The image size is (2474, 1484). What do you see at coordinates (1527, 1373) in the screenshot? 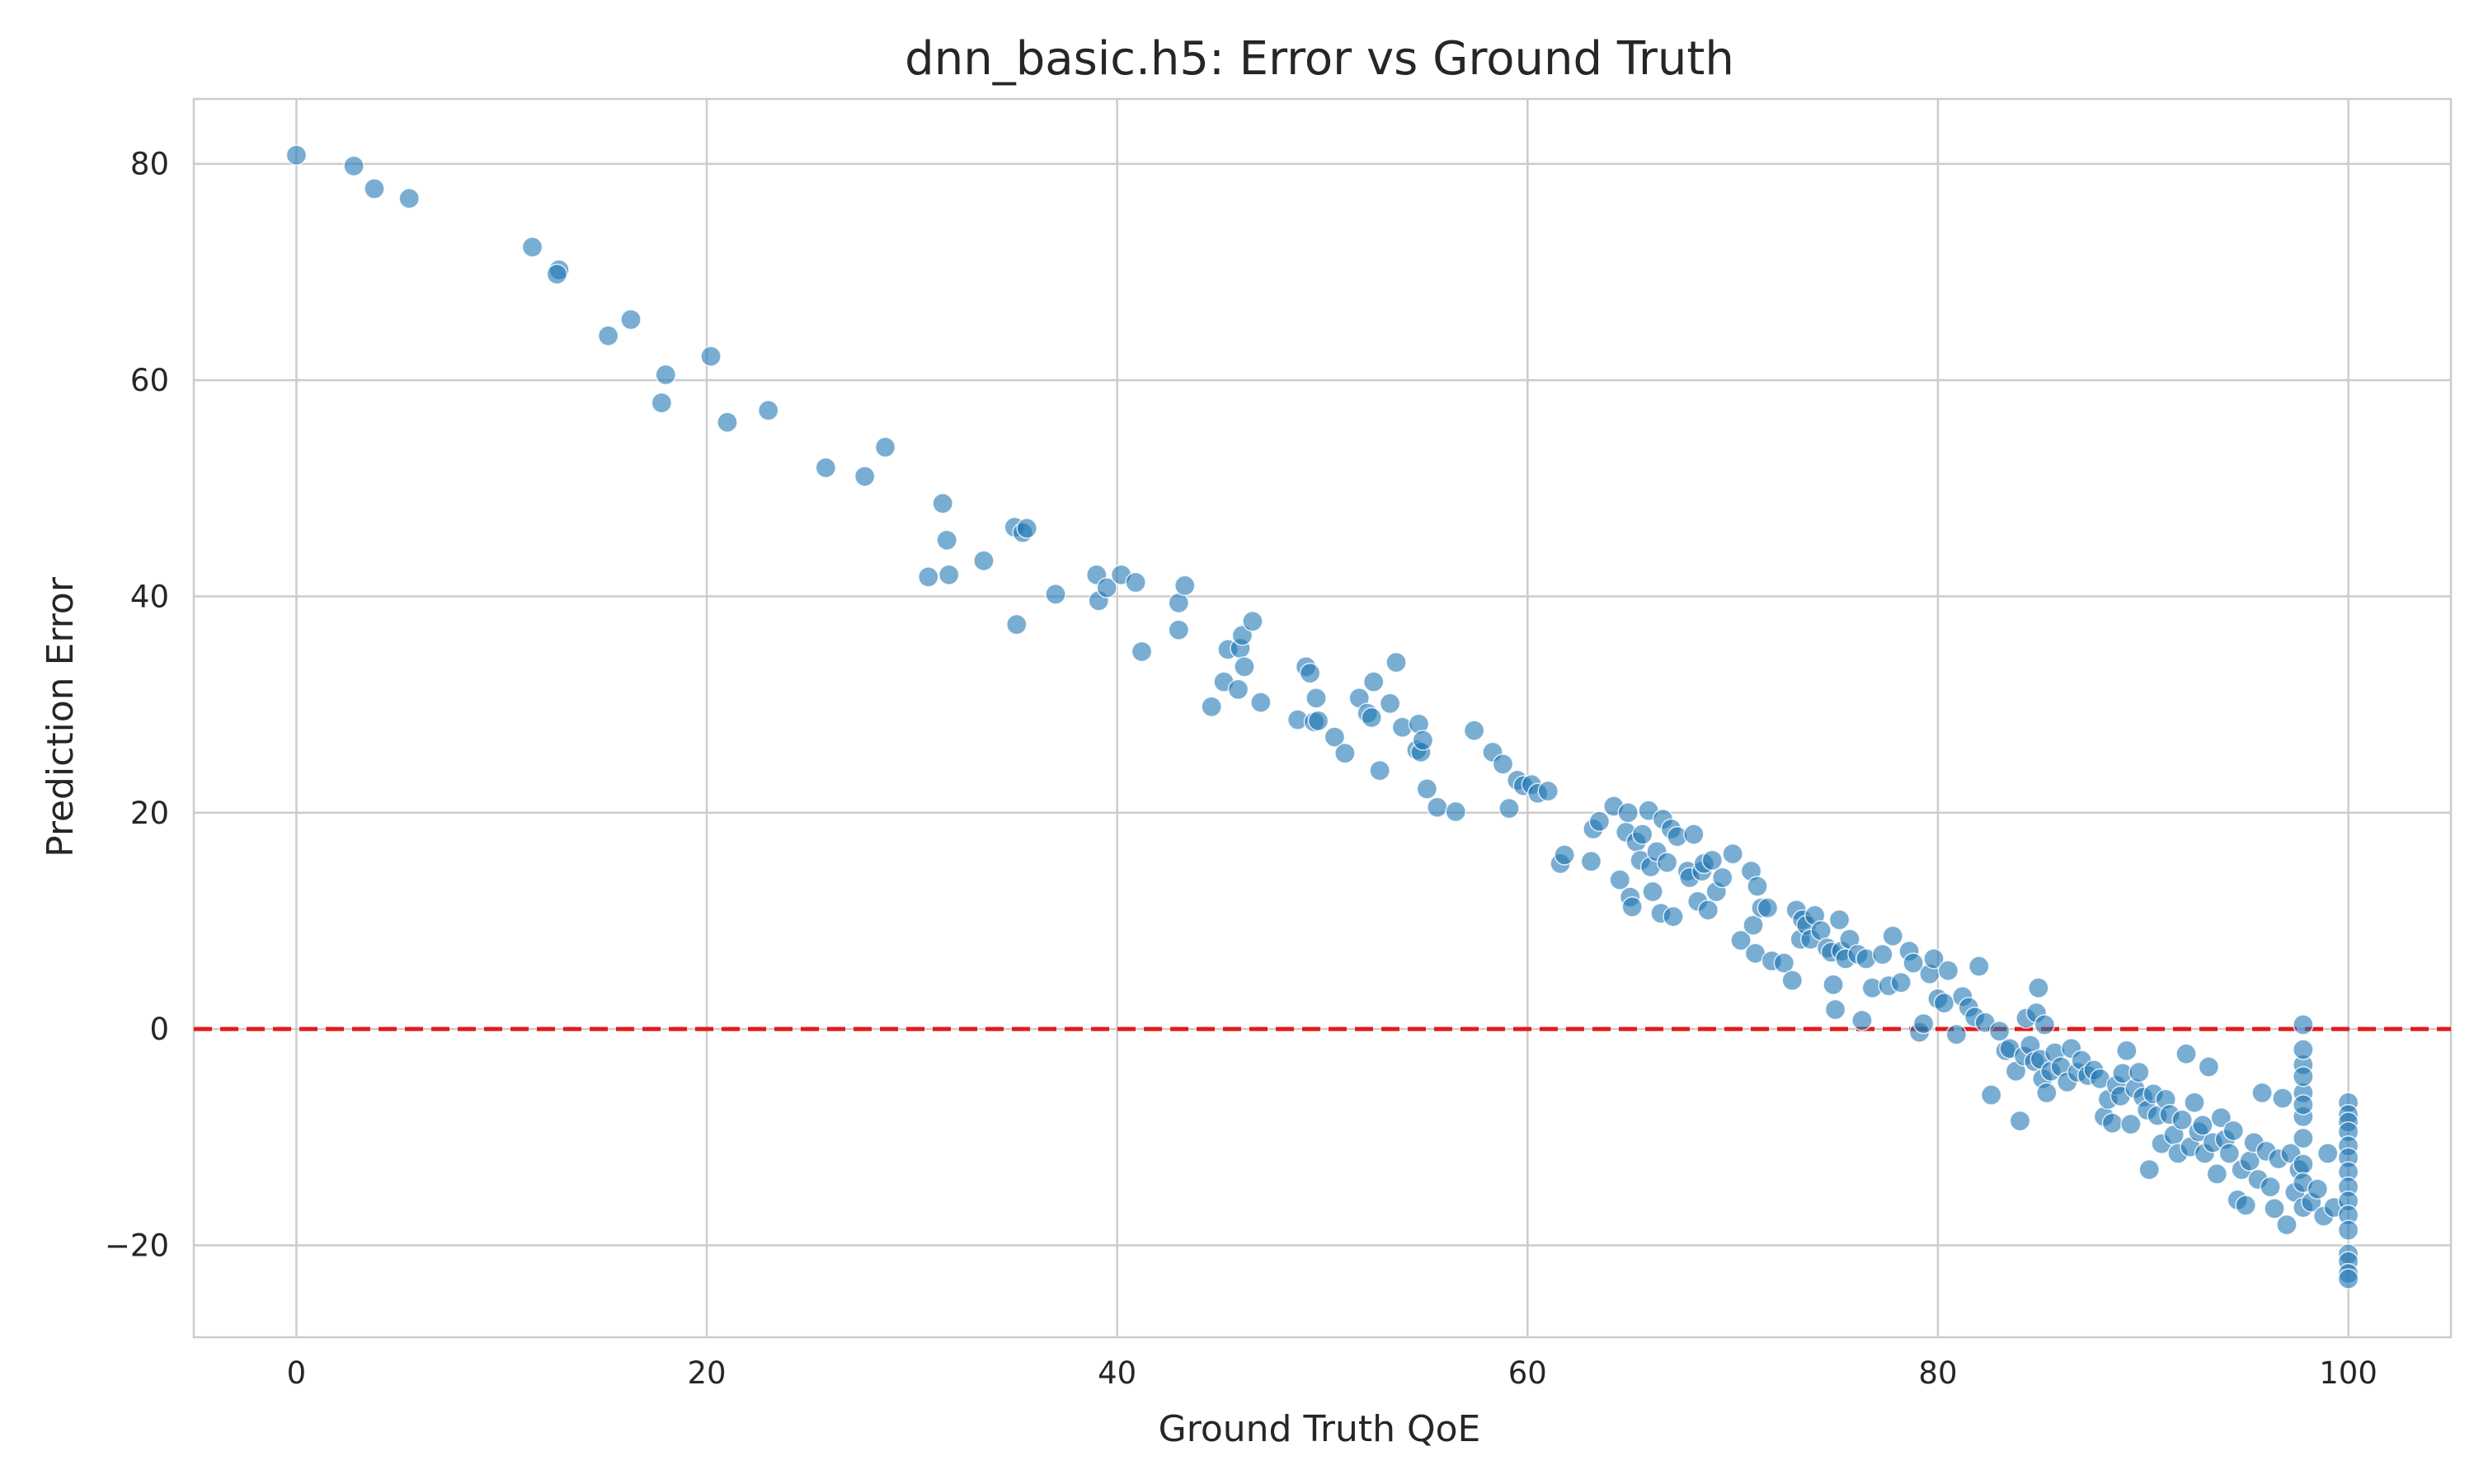
I see `x-tick-label: 60` at bounding box center [1527, 1373].